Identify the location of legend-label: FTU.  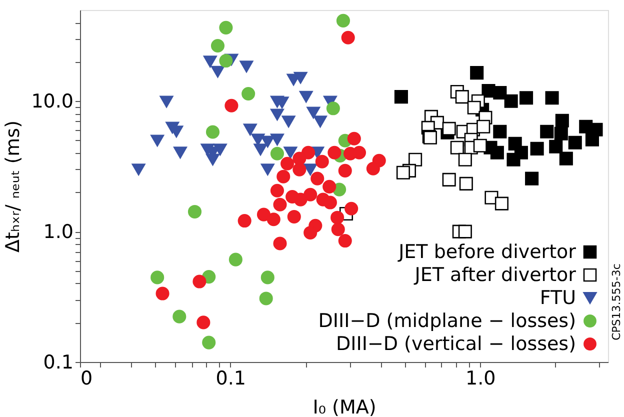
(558, 298).